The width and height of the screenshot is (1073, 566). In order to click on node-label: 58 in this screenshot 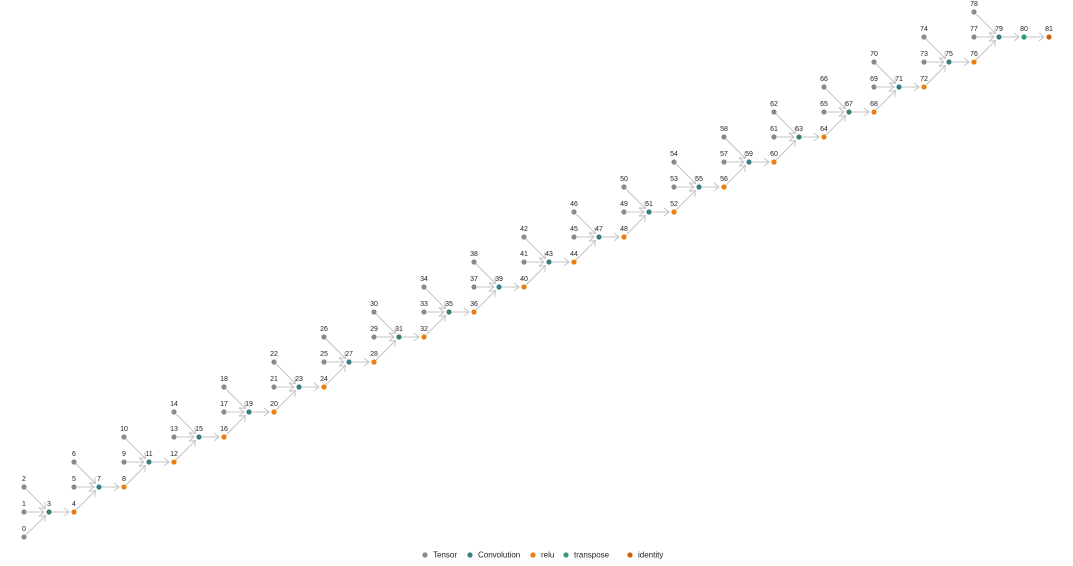, I will do `click(724, 129)`.